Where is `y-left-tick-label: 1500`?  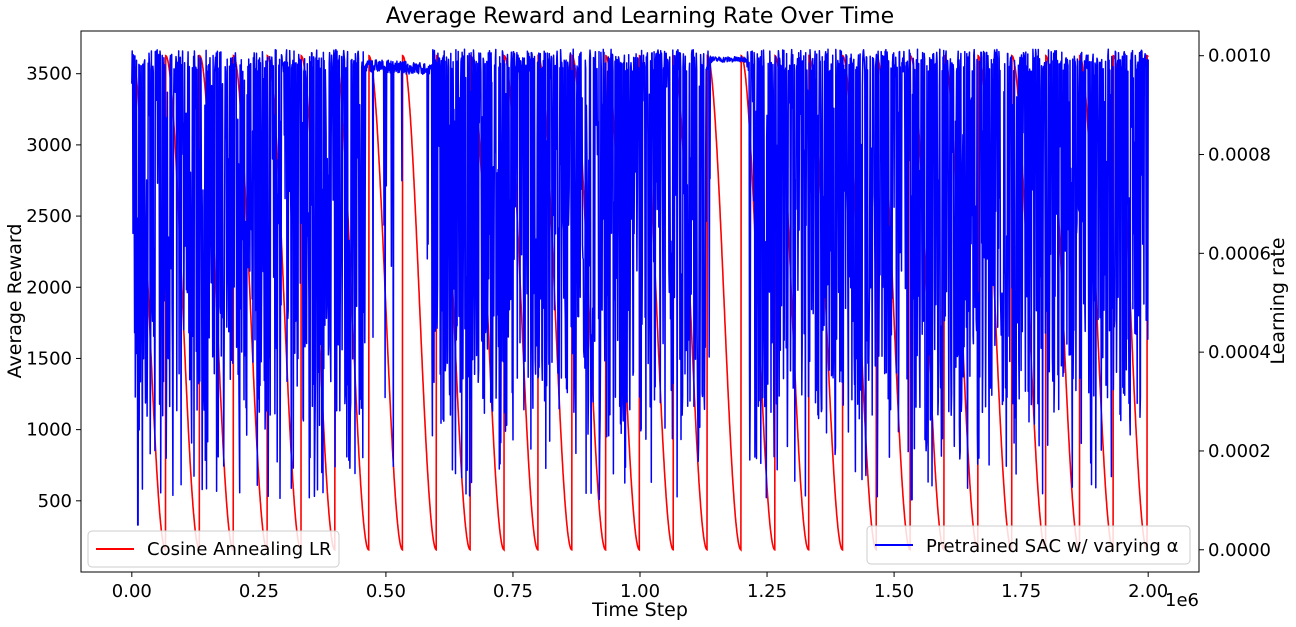 y-left-tick-label: 1500 is located at coordinates (49, 358).